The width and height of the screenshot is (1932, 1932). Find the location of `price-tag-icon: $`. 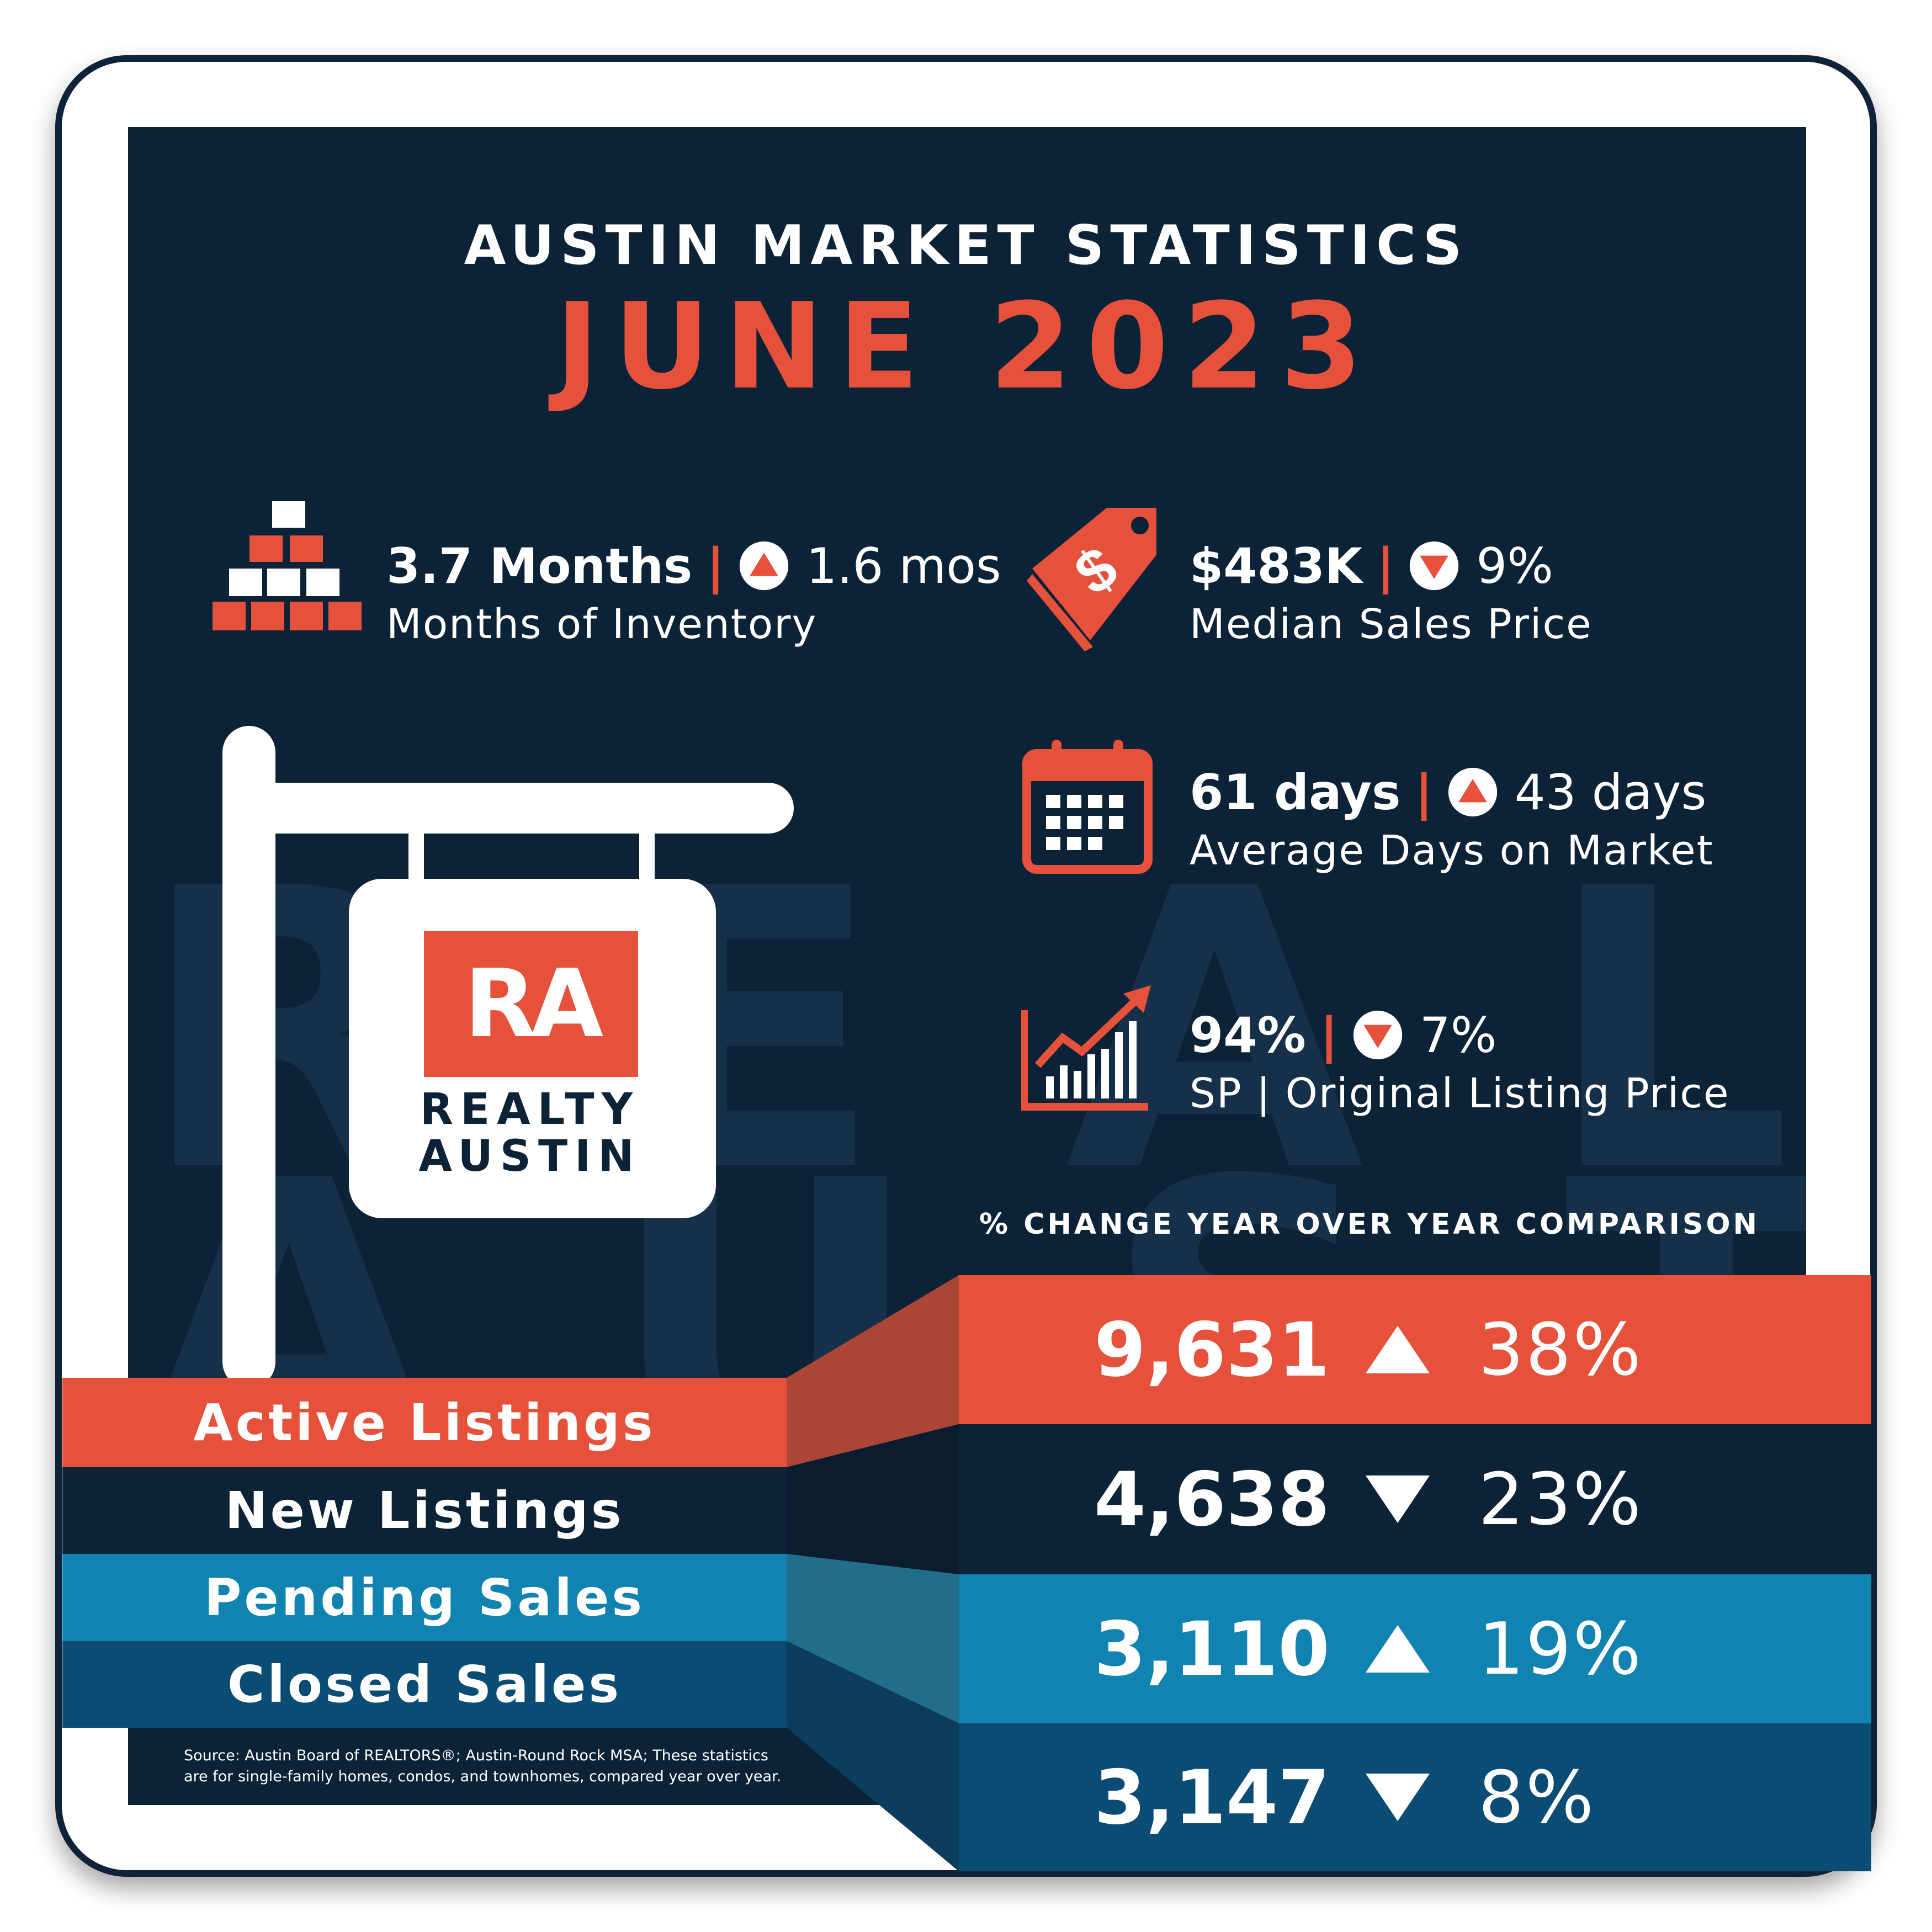

price-tag-icon: $ is located at coordinates (1092, 580).